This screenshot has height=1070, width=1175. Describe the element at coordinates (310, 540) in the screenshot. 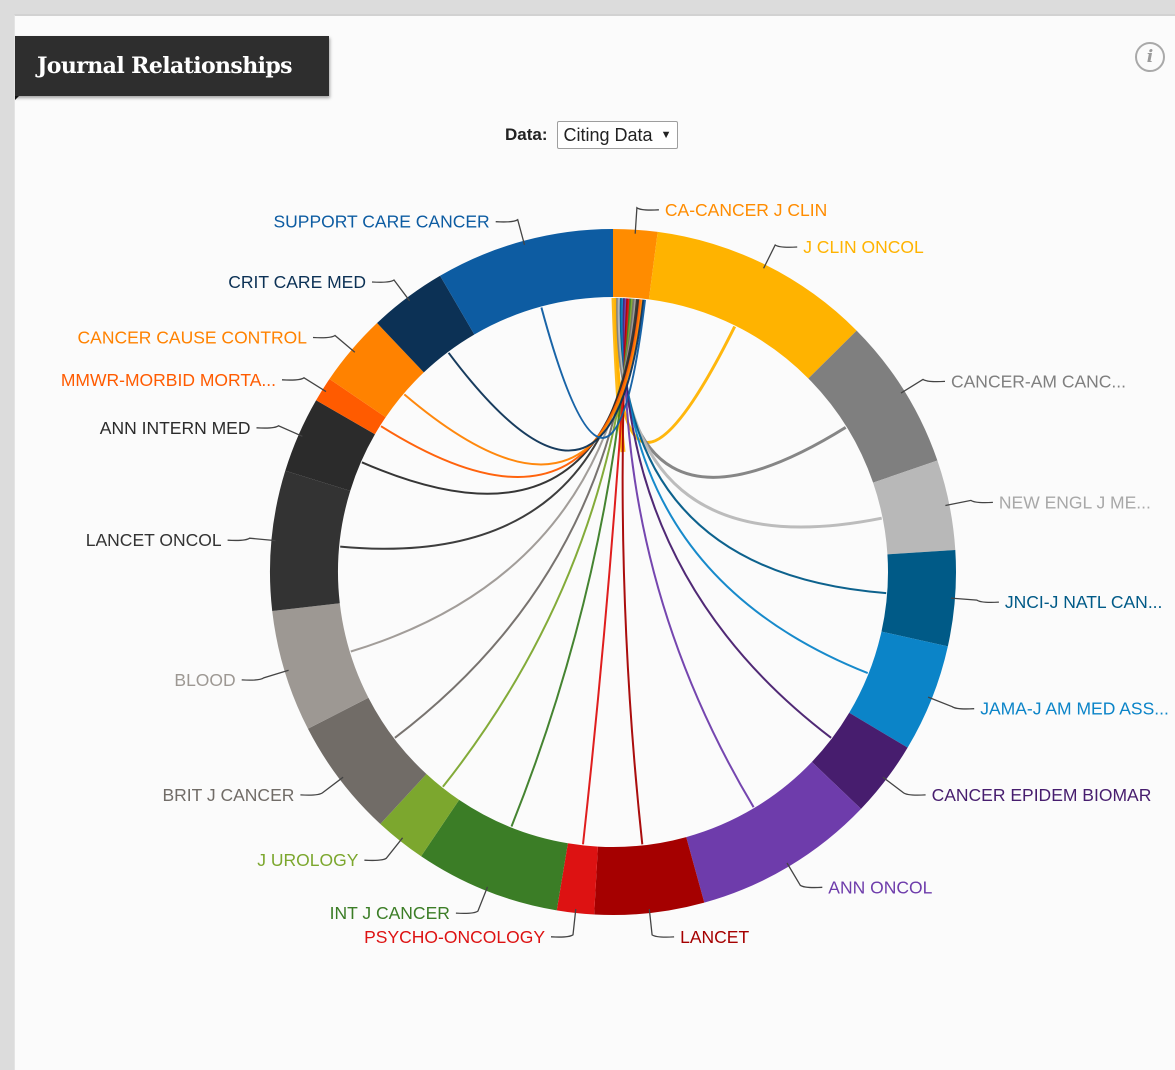

I see `chord-arc-lancet-oncol` at that location.